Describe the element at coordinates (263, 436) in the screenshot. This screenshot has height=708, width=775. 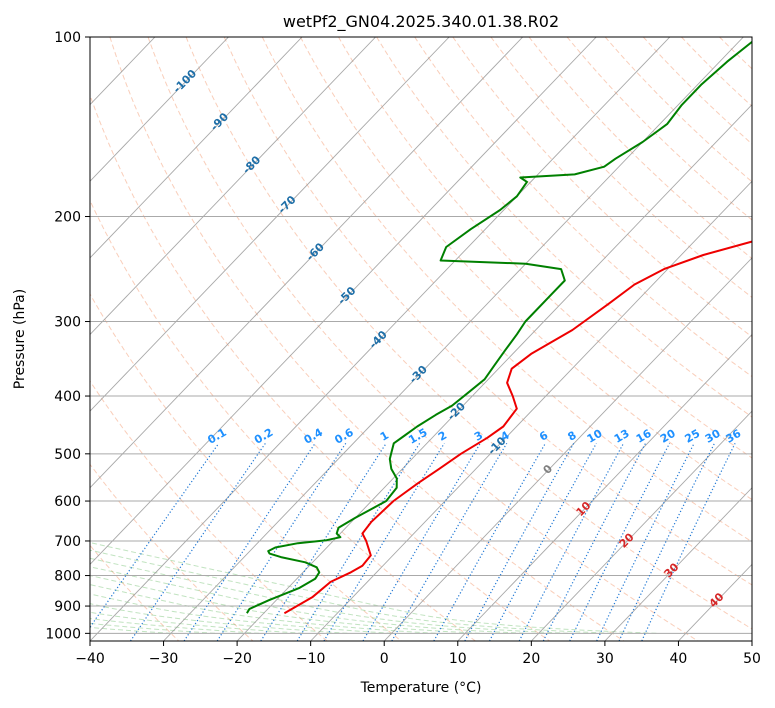
I see `mixing-ratio-label: 0.2` at that location.